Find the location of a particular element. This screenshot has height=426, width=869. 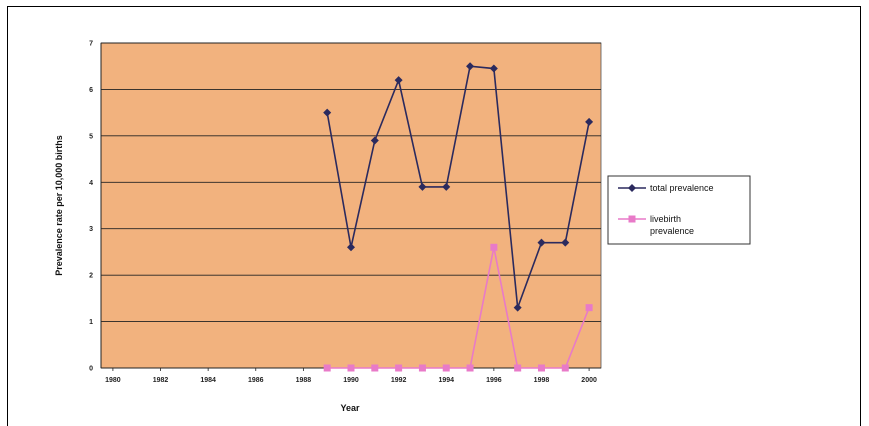

x-axis-title: Year is located at coordinates (350, 408).